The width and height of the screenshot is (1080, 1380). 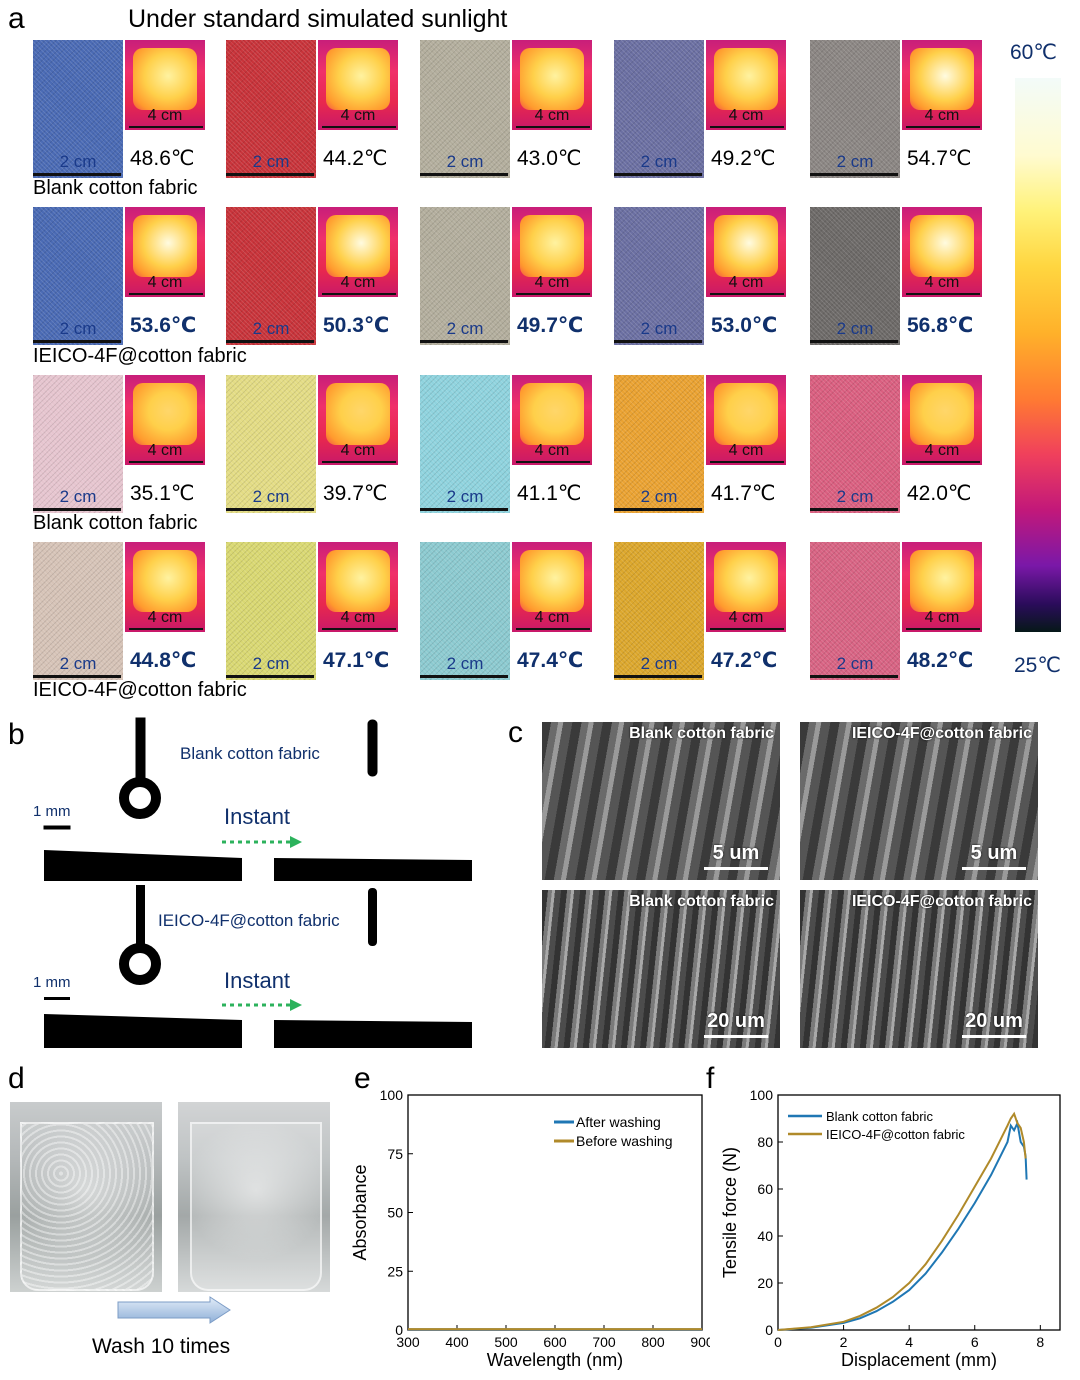 What do you see at coordinates (140, 964) in the screenshot?
I see `droplet-ring-bottom` at bounding box center [140, 964].